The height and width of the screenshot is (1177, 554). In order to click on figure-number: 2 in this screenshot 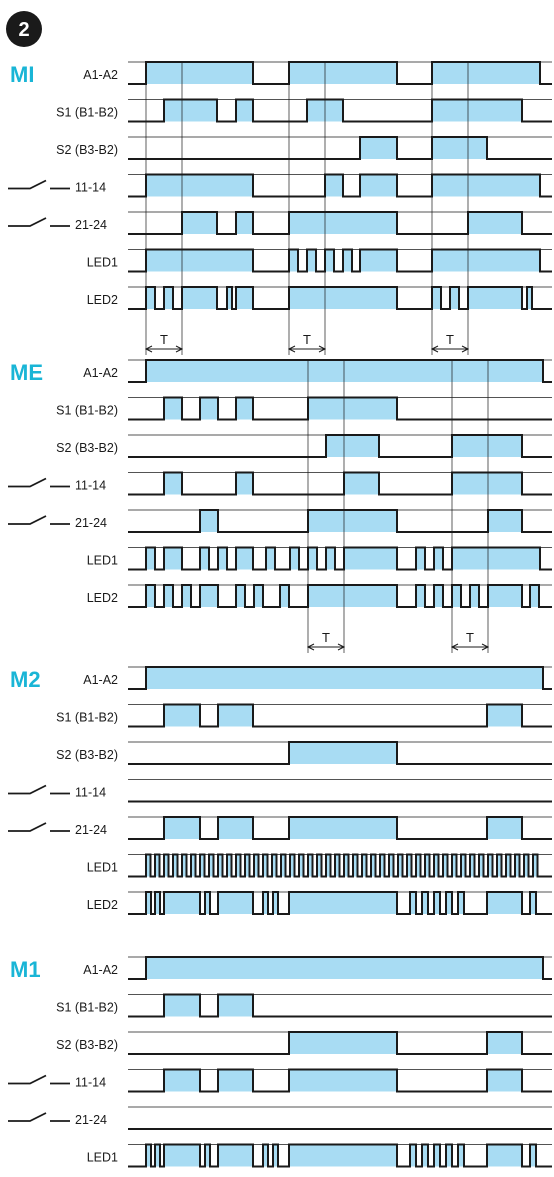, I will do `click(23, 30)`.